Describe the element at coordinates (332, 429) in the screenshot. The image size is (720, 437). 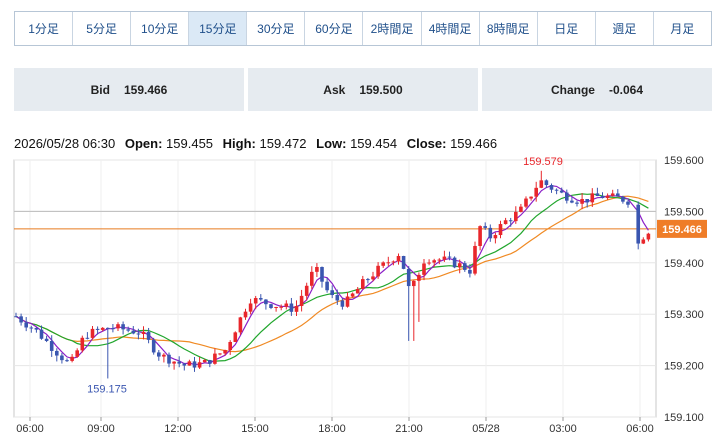
I see `x-tick-label: 18:00` at that location.